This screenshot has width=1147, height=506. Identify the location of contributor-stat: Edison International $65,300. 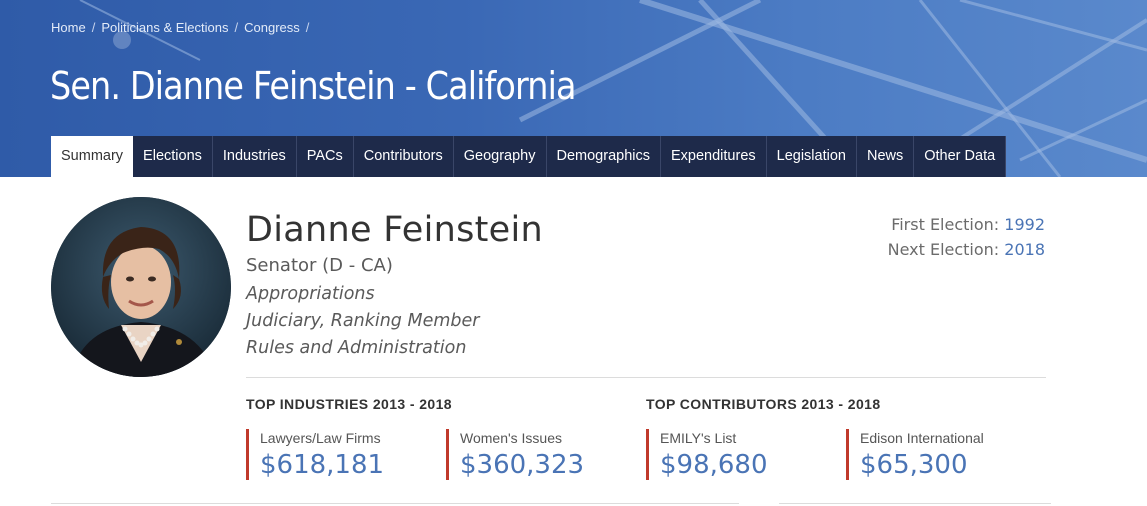
(915, 454).